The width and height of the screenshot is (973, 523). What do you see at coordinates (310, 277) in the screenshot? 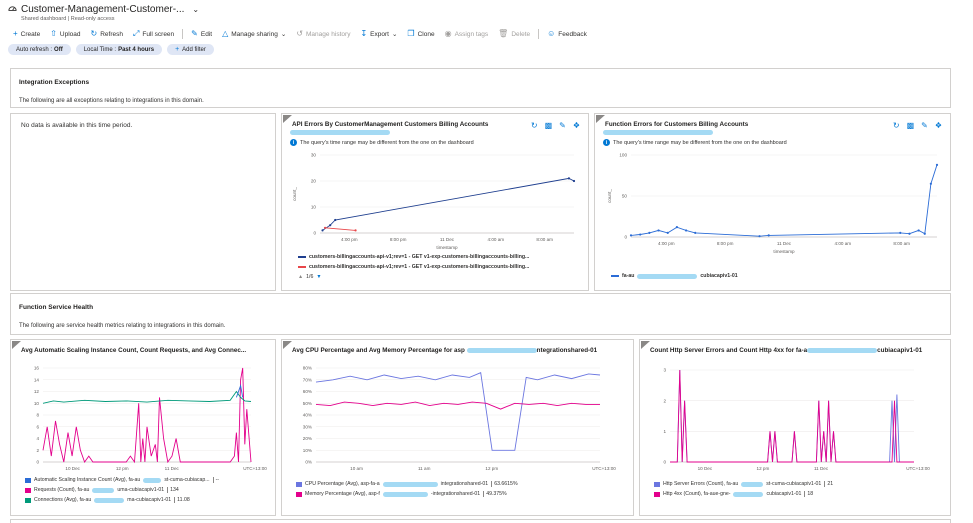
I see `legend-pager: ▲ 1/6 ▼` at bounding box center [310, 277].